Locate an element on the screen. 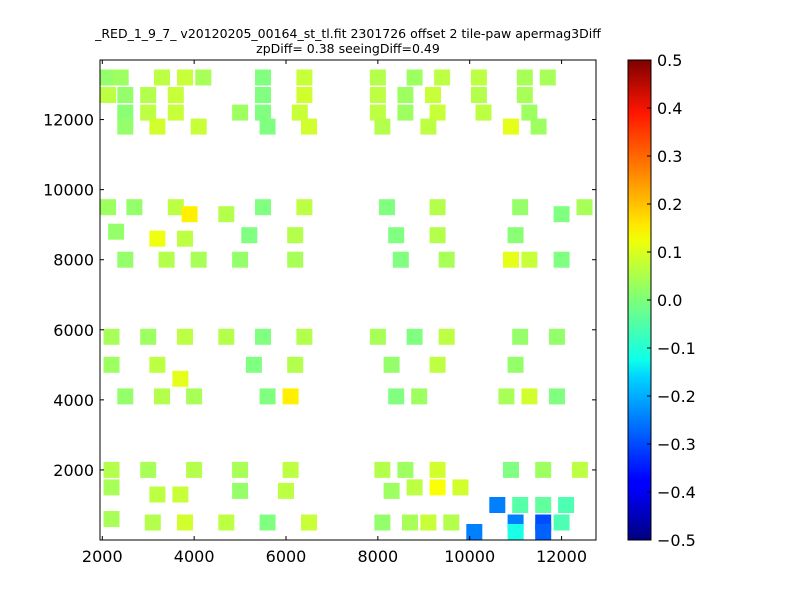 The image size is (800, 600). x-tick-label: 2000 is located at coordinates (102, 556).